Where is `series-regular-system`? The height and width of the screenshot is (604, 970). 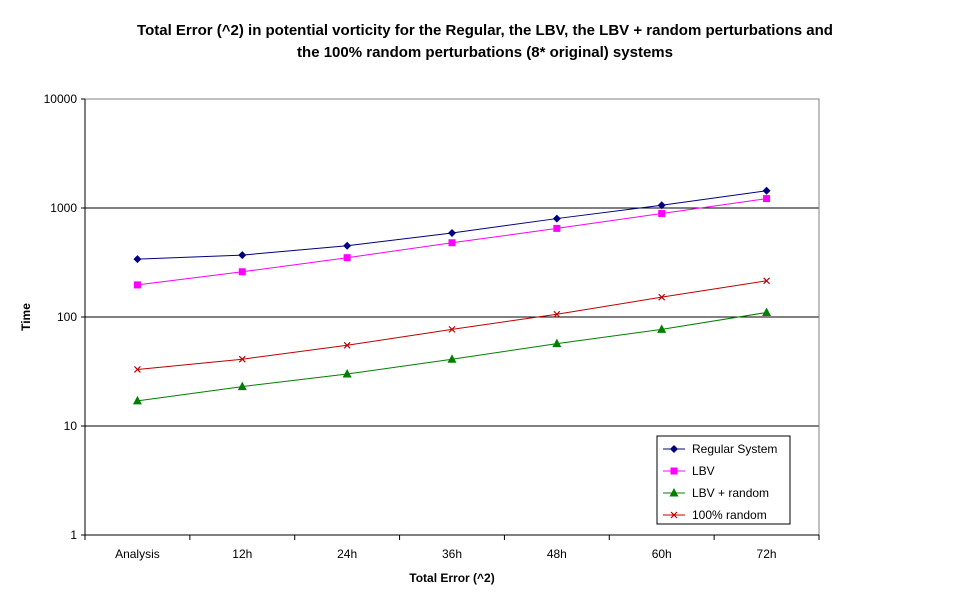 series-regular-system is located at coordinates (452, 225).